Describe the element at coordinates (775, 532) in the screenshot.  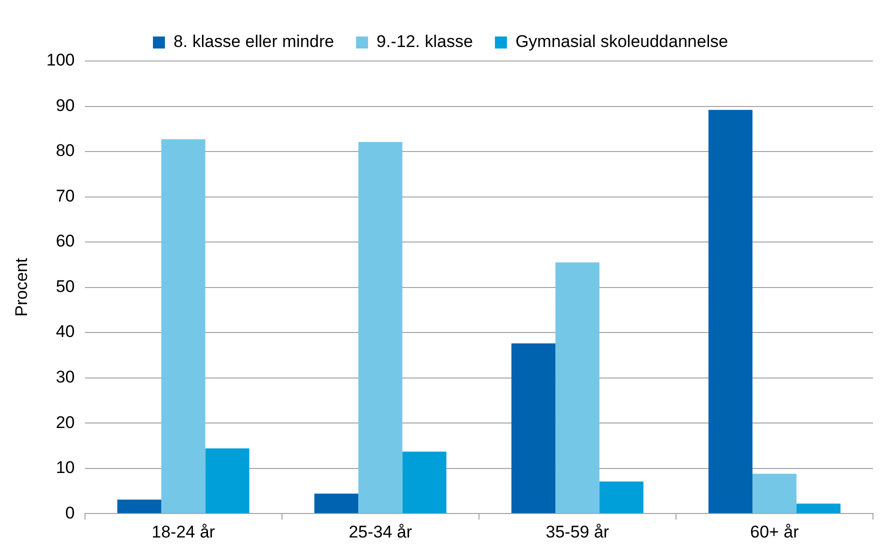
I see `x-tick-label: 60+ år` at that location.